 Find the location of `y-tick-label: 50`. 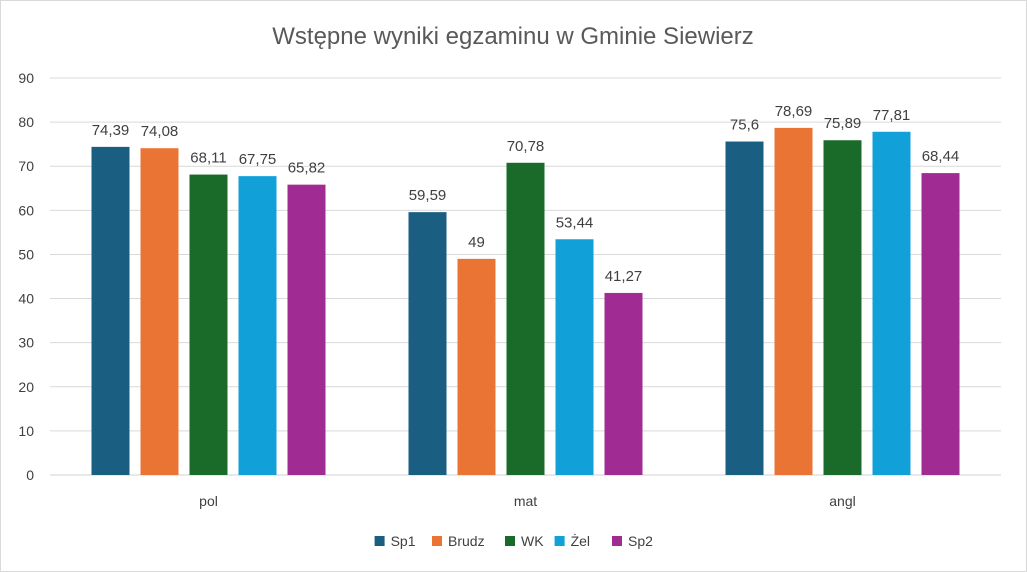

y-tick-label: 50 is located at coordinates (26, 254).